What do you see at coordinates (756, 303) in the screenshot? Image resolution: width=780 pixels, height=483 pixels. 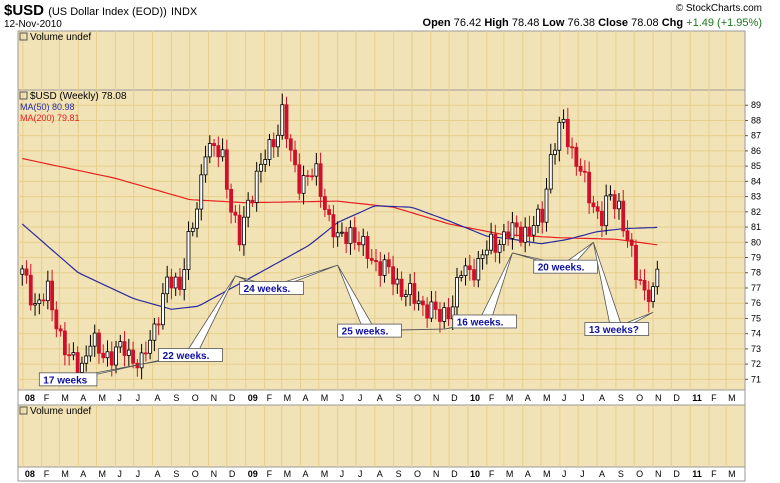 I see `y-tick-label: 76` at bounding box center [756, 303].